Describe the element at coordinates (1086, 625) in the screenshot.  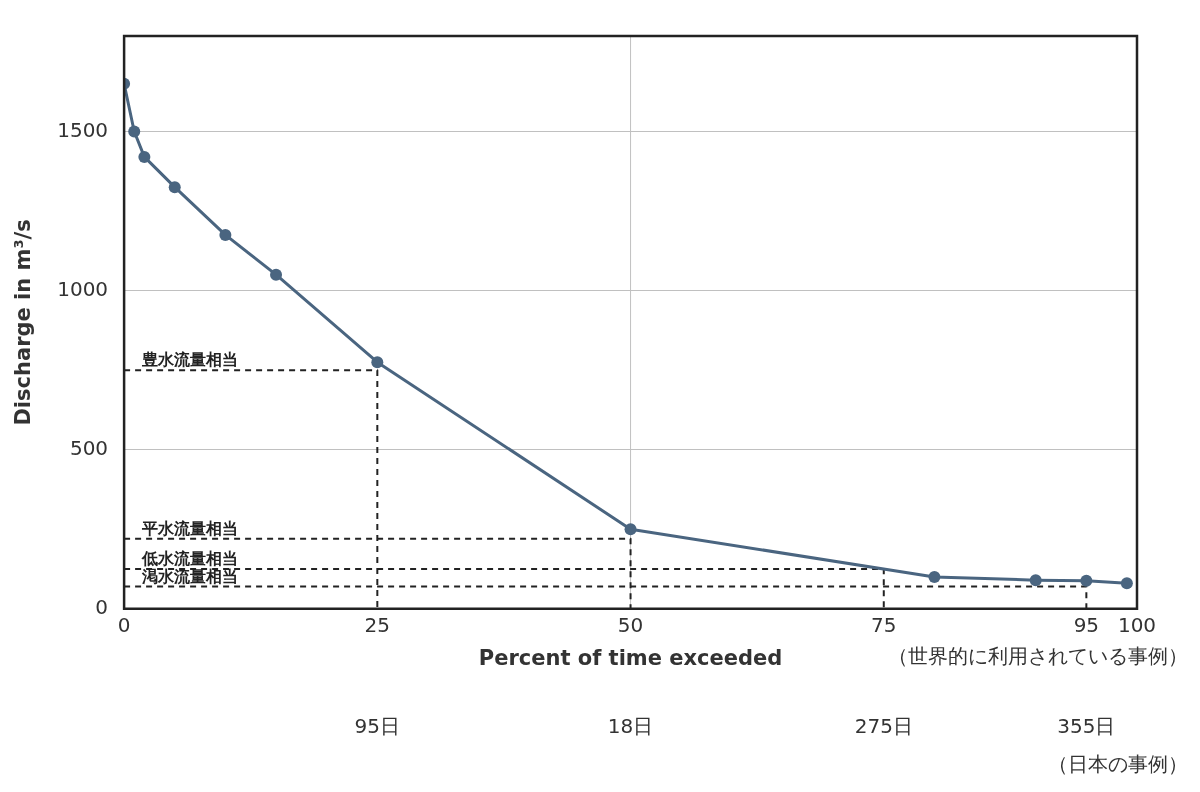
I see `x-tick-label: 95` at that location.